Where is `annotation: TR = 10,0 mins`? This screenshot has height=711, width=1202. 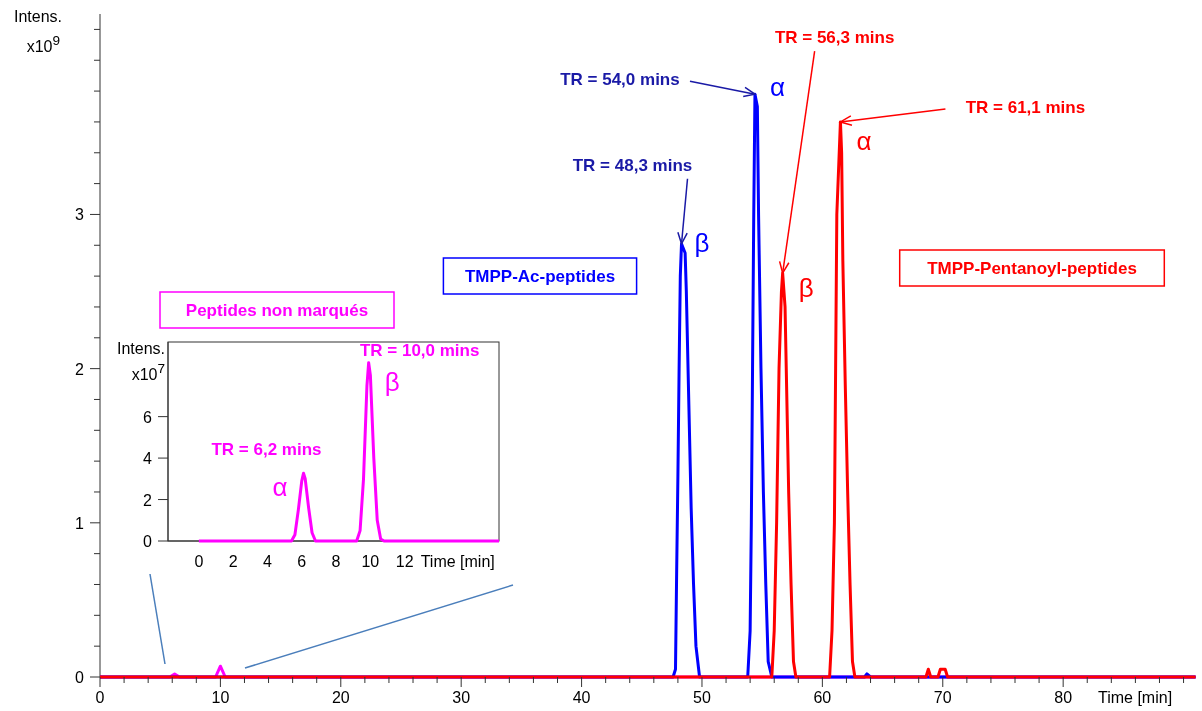
annotation: TR = 10,0 mins is located at coordinates (419, 350).